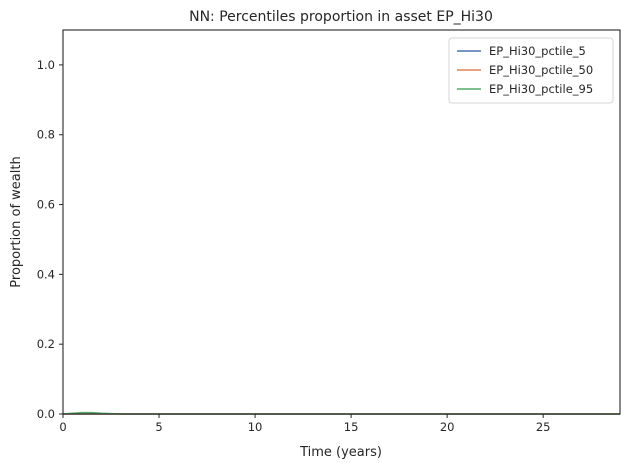  I want to click on x-tick-label: 10, so click(255, 427).